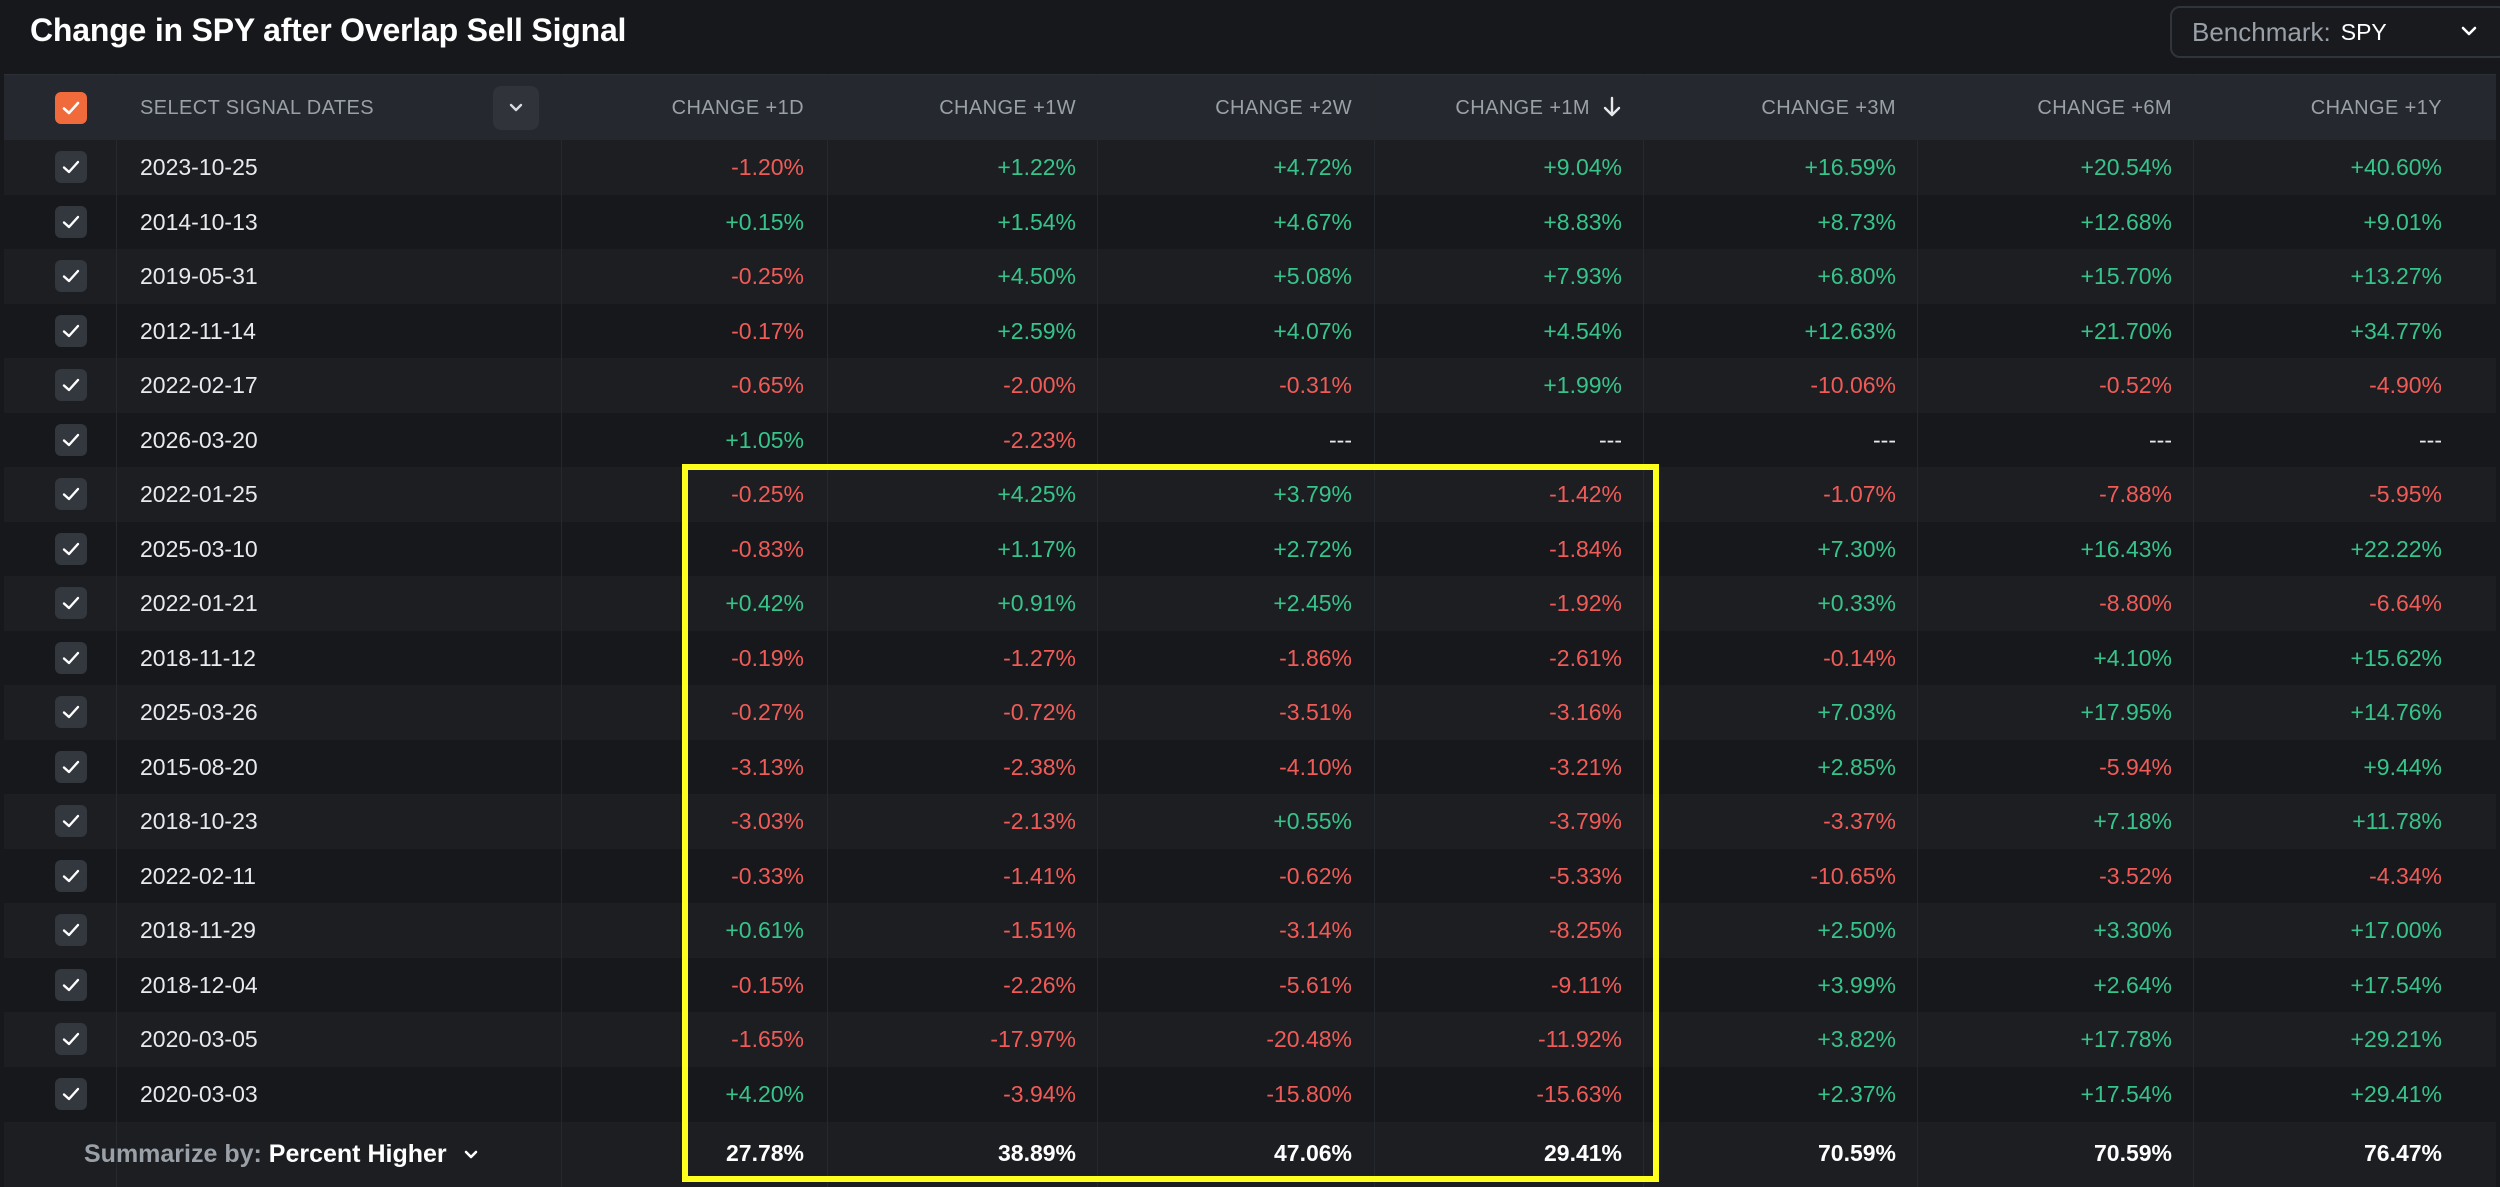 This screenshot has height=1187, width=2500. Describe the element at coordinates (767, 712) in the screenshot. I see `change-value-cell: -0.27%` at that location.